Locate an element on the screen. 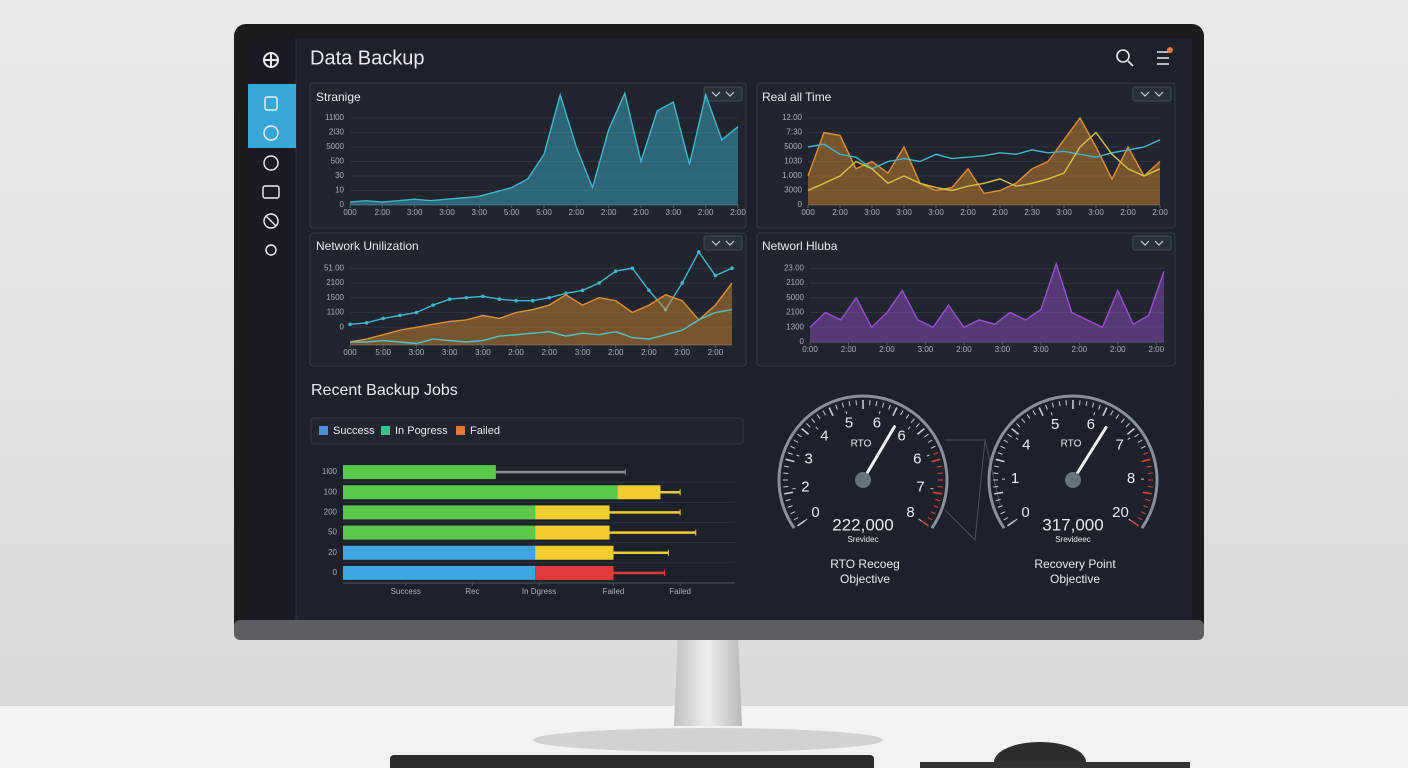 This screenshot has height=768, width=1408. x-tick-label: Failed is located at coordinates (680, 591).